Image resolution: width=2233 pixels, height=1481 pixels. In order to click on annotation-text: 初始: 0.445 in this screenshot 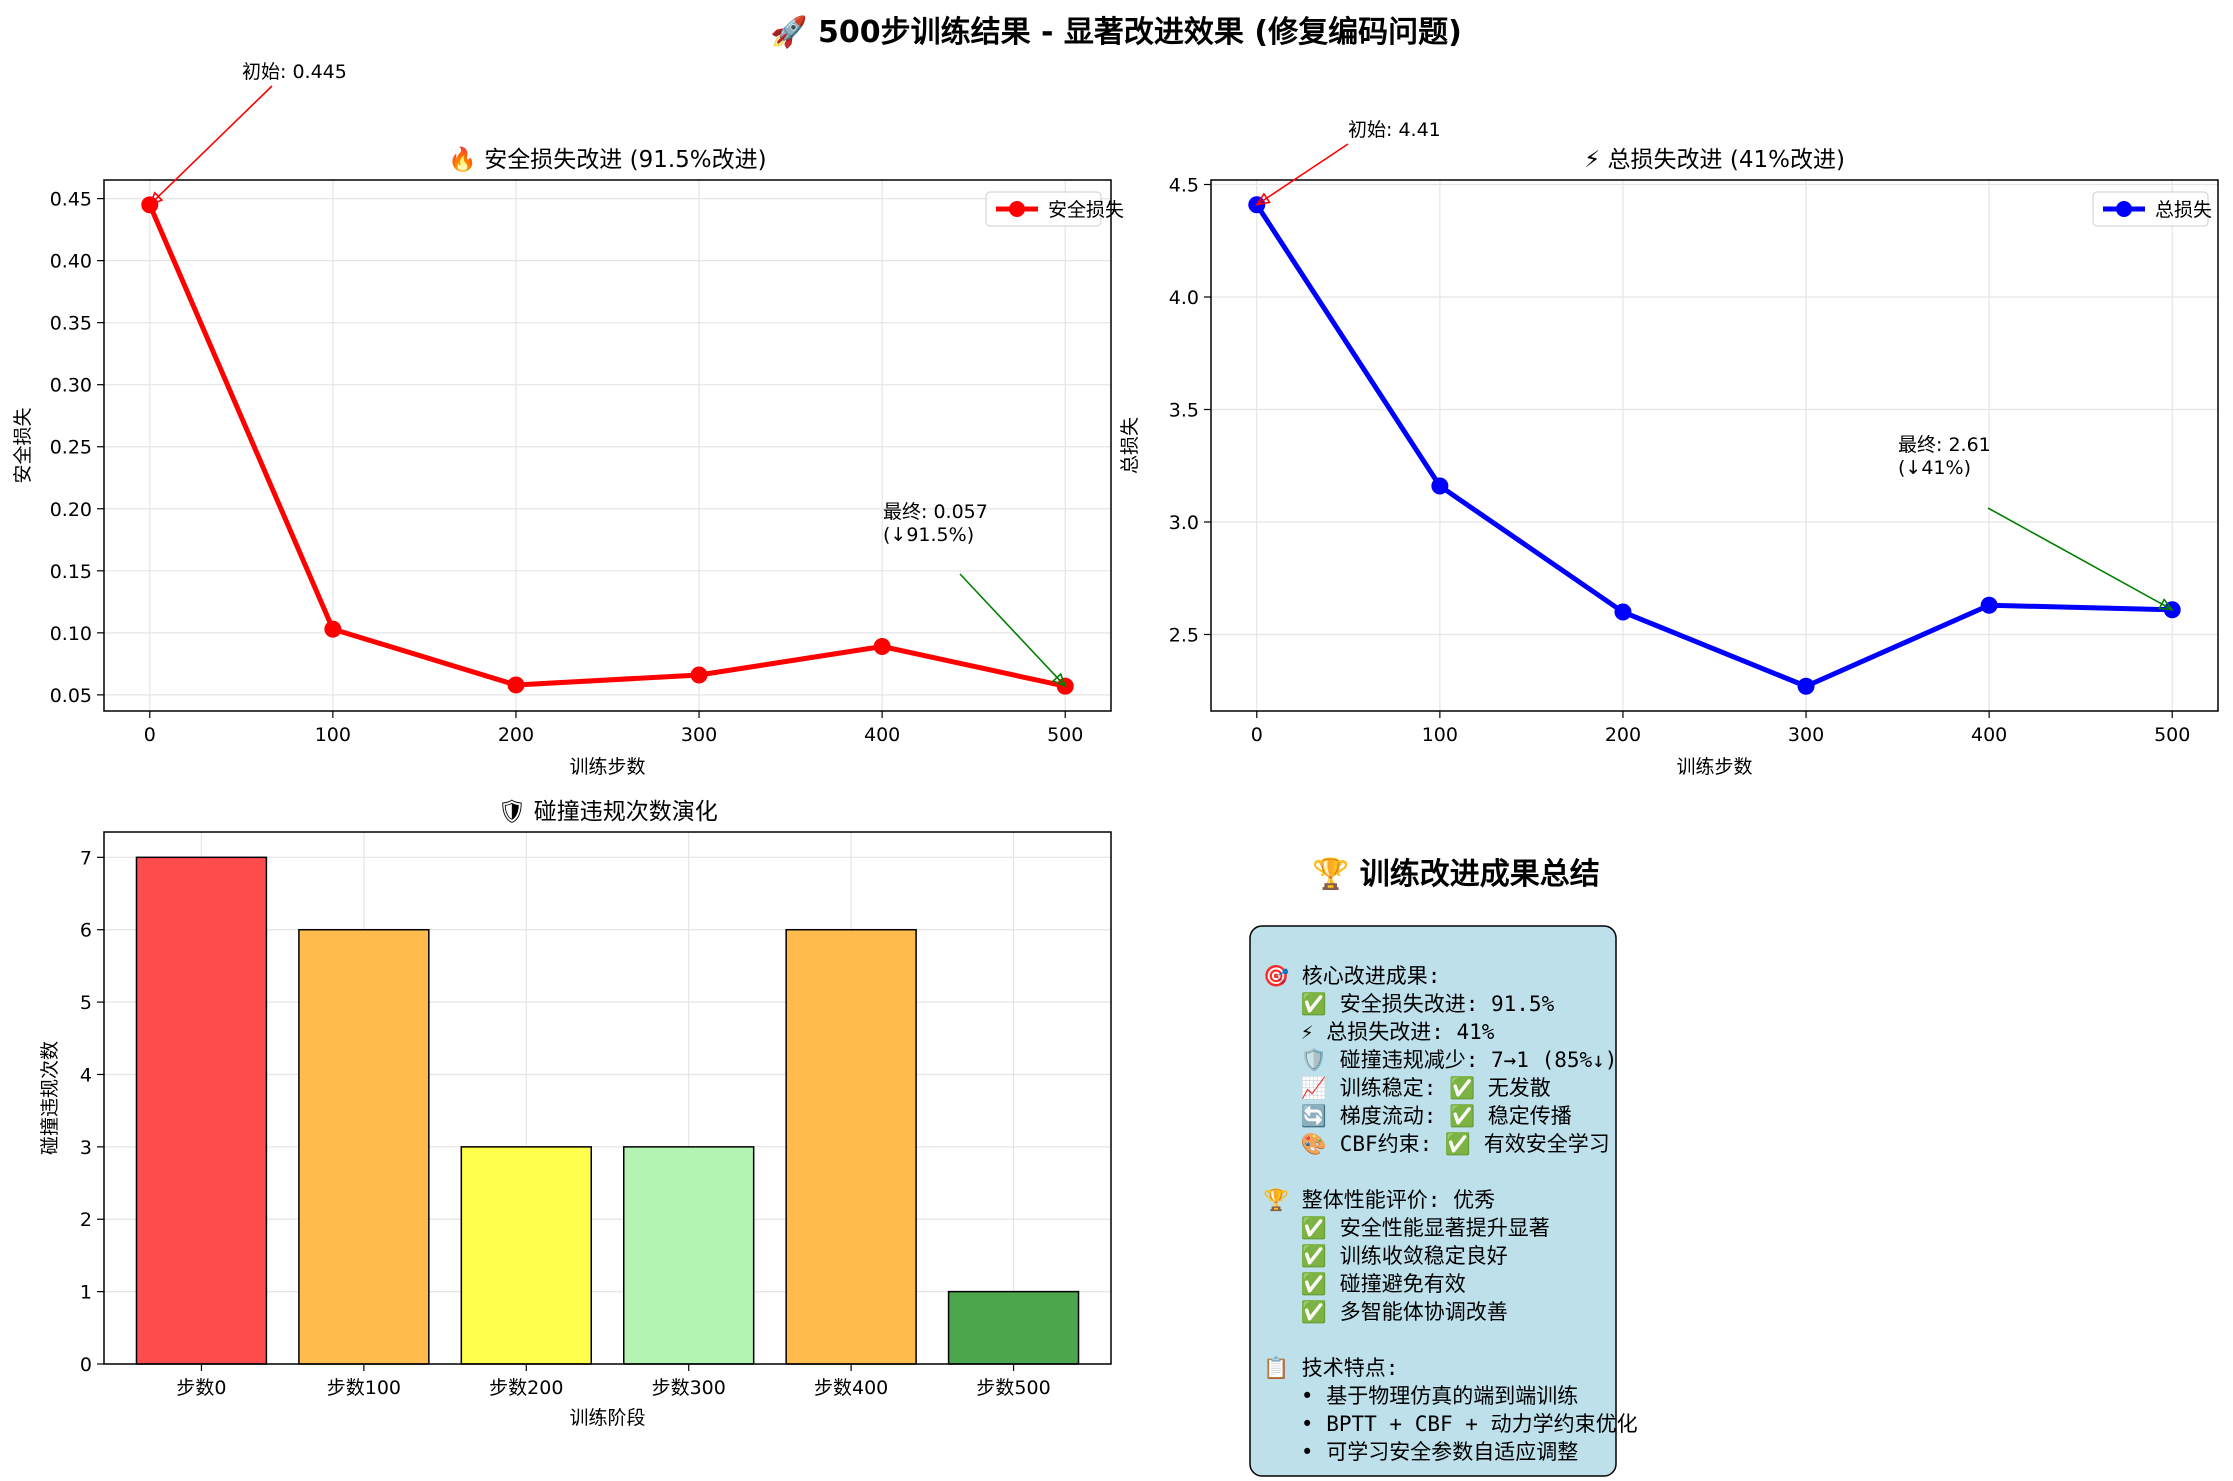, I will do `click(294, 72)`.